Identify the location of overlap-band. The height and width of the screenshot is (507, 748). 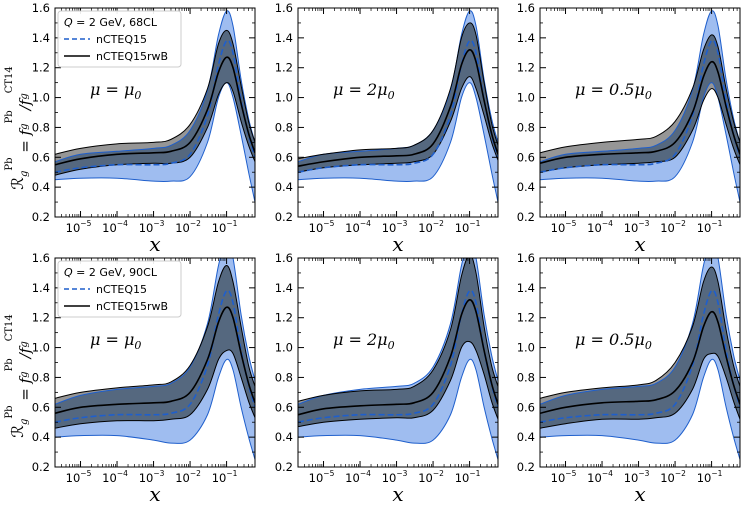
(155, 103).